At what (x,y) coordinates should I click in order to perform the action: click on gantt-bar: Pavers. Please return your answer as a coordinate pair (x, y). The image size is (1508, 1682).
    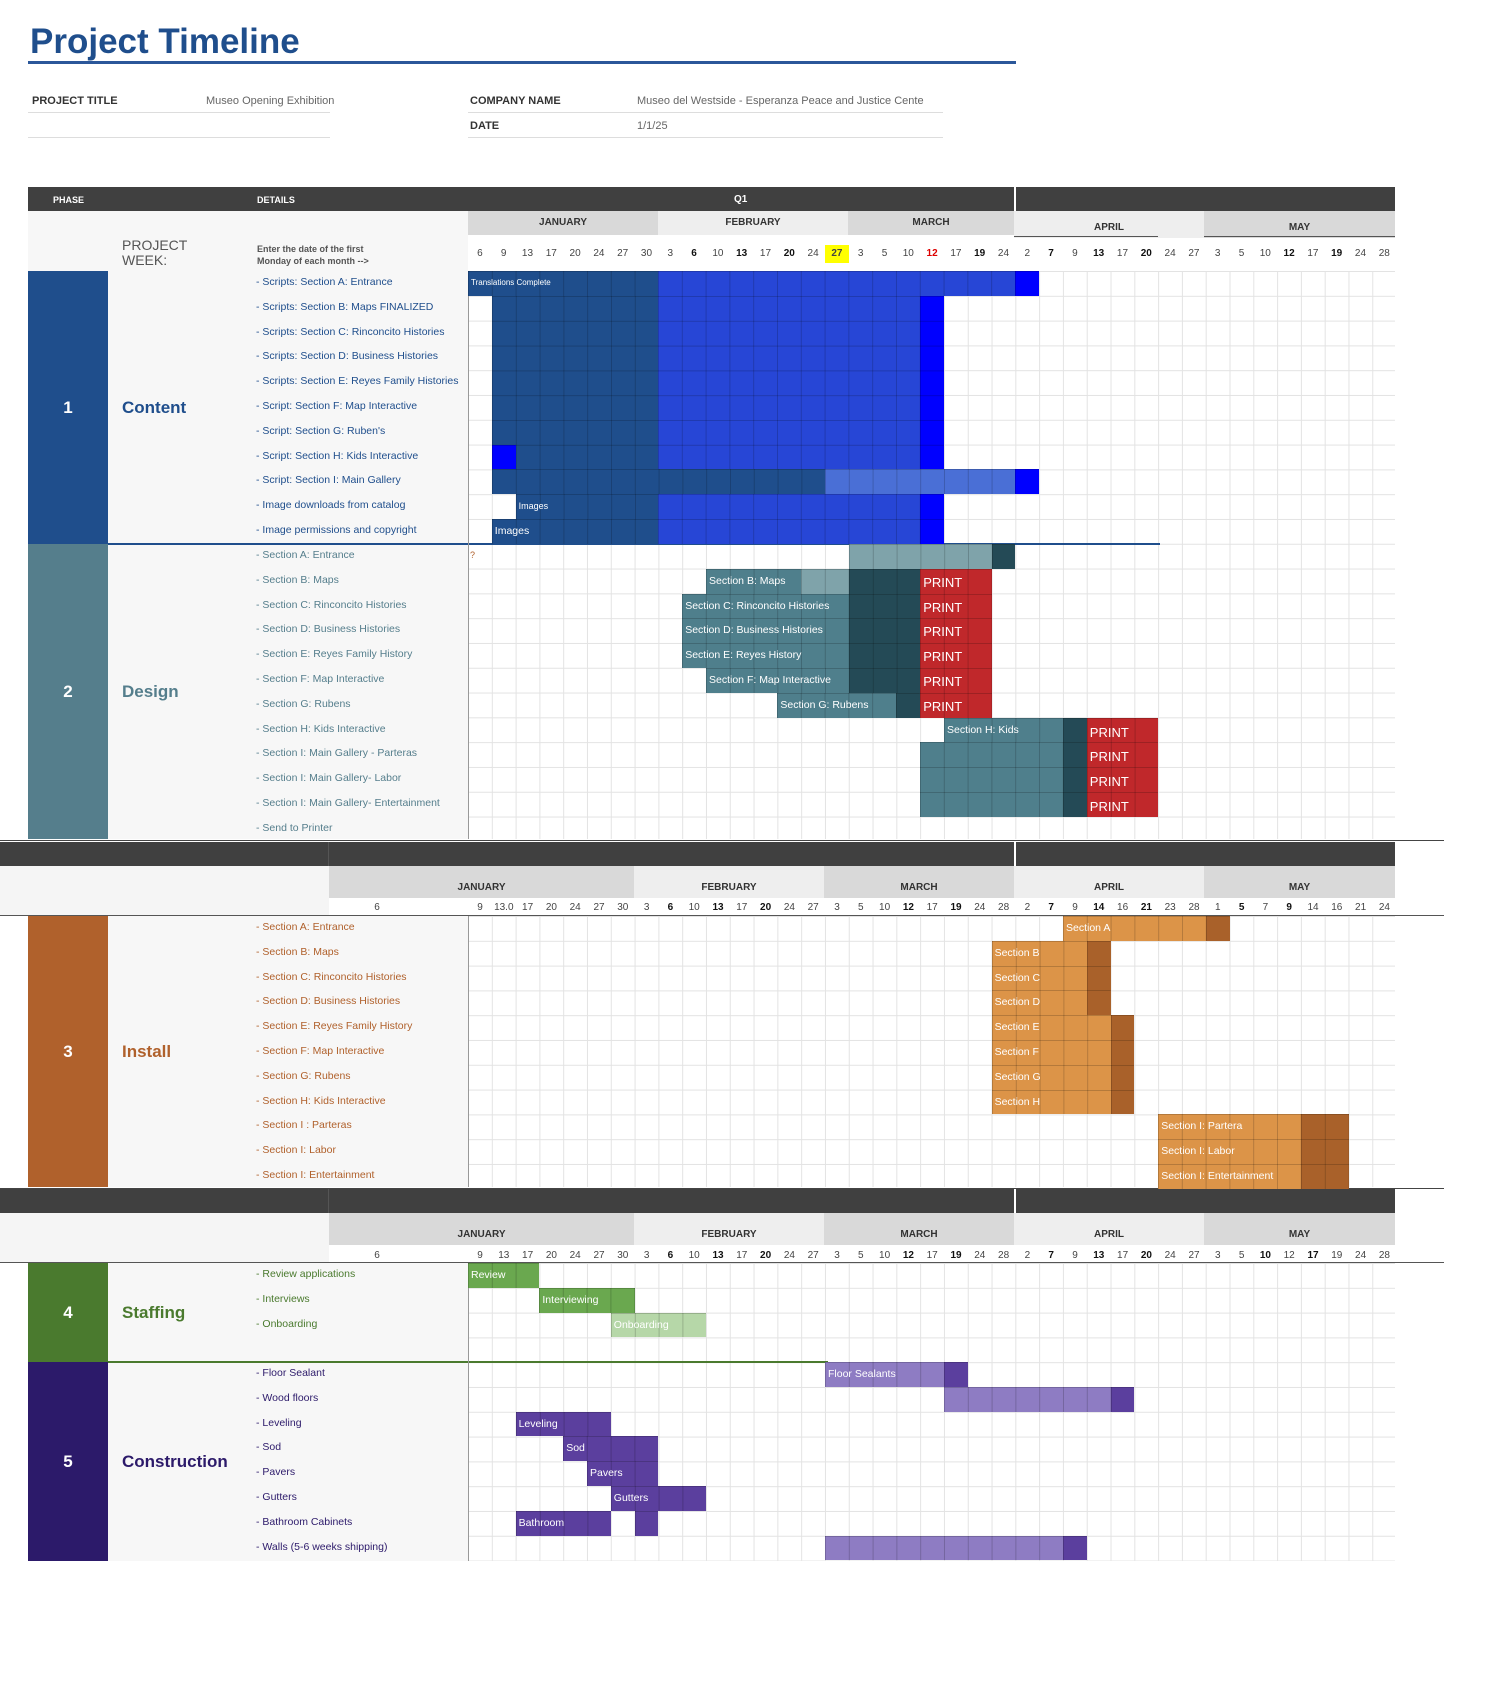
    Looking at the image, I should click on (623, 1473).